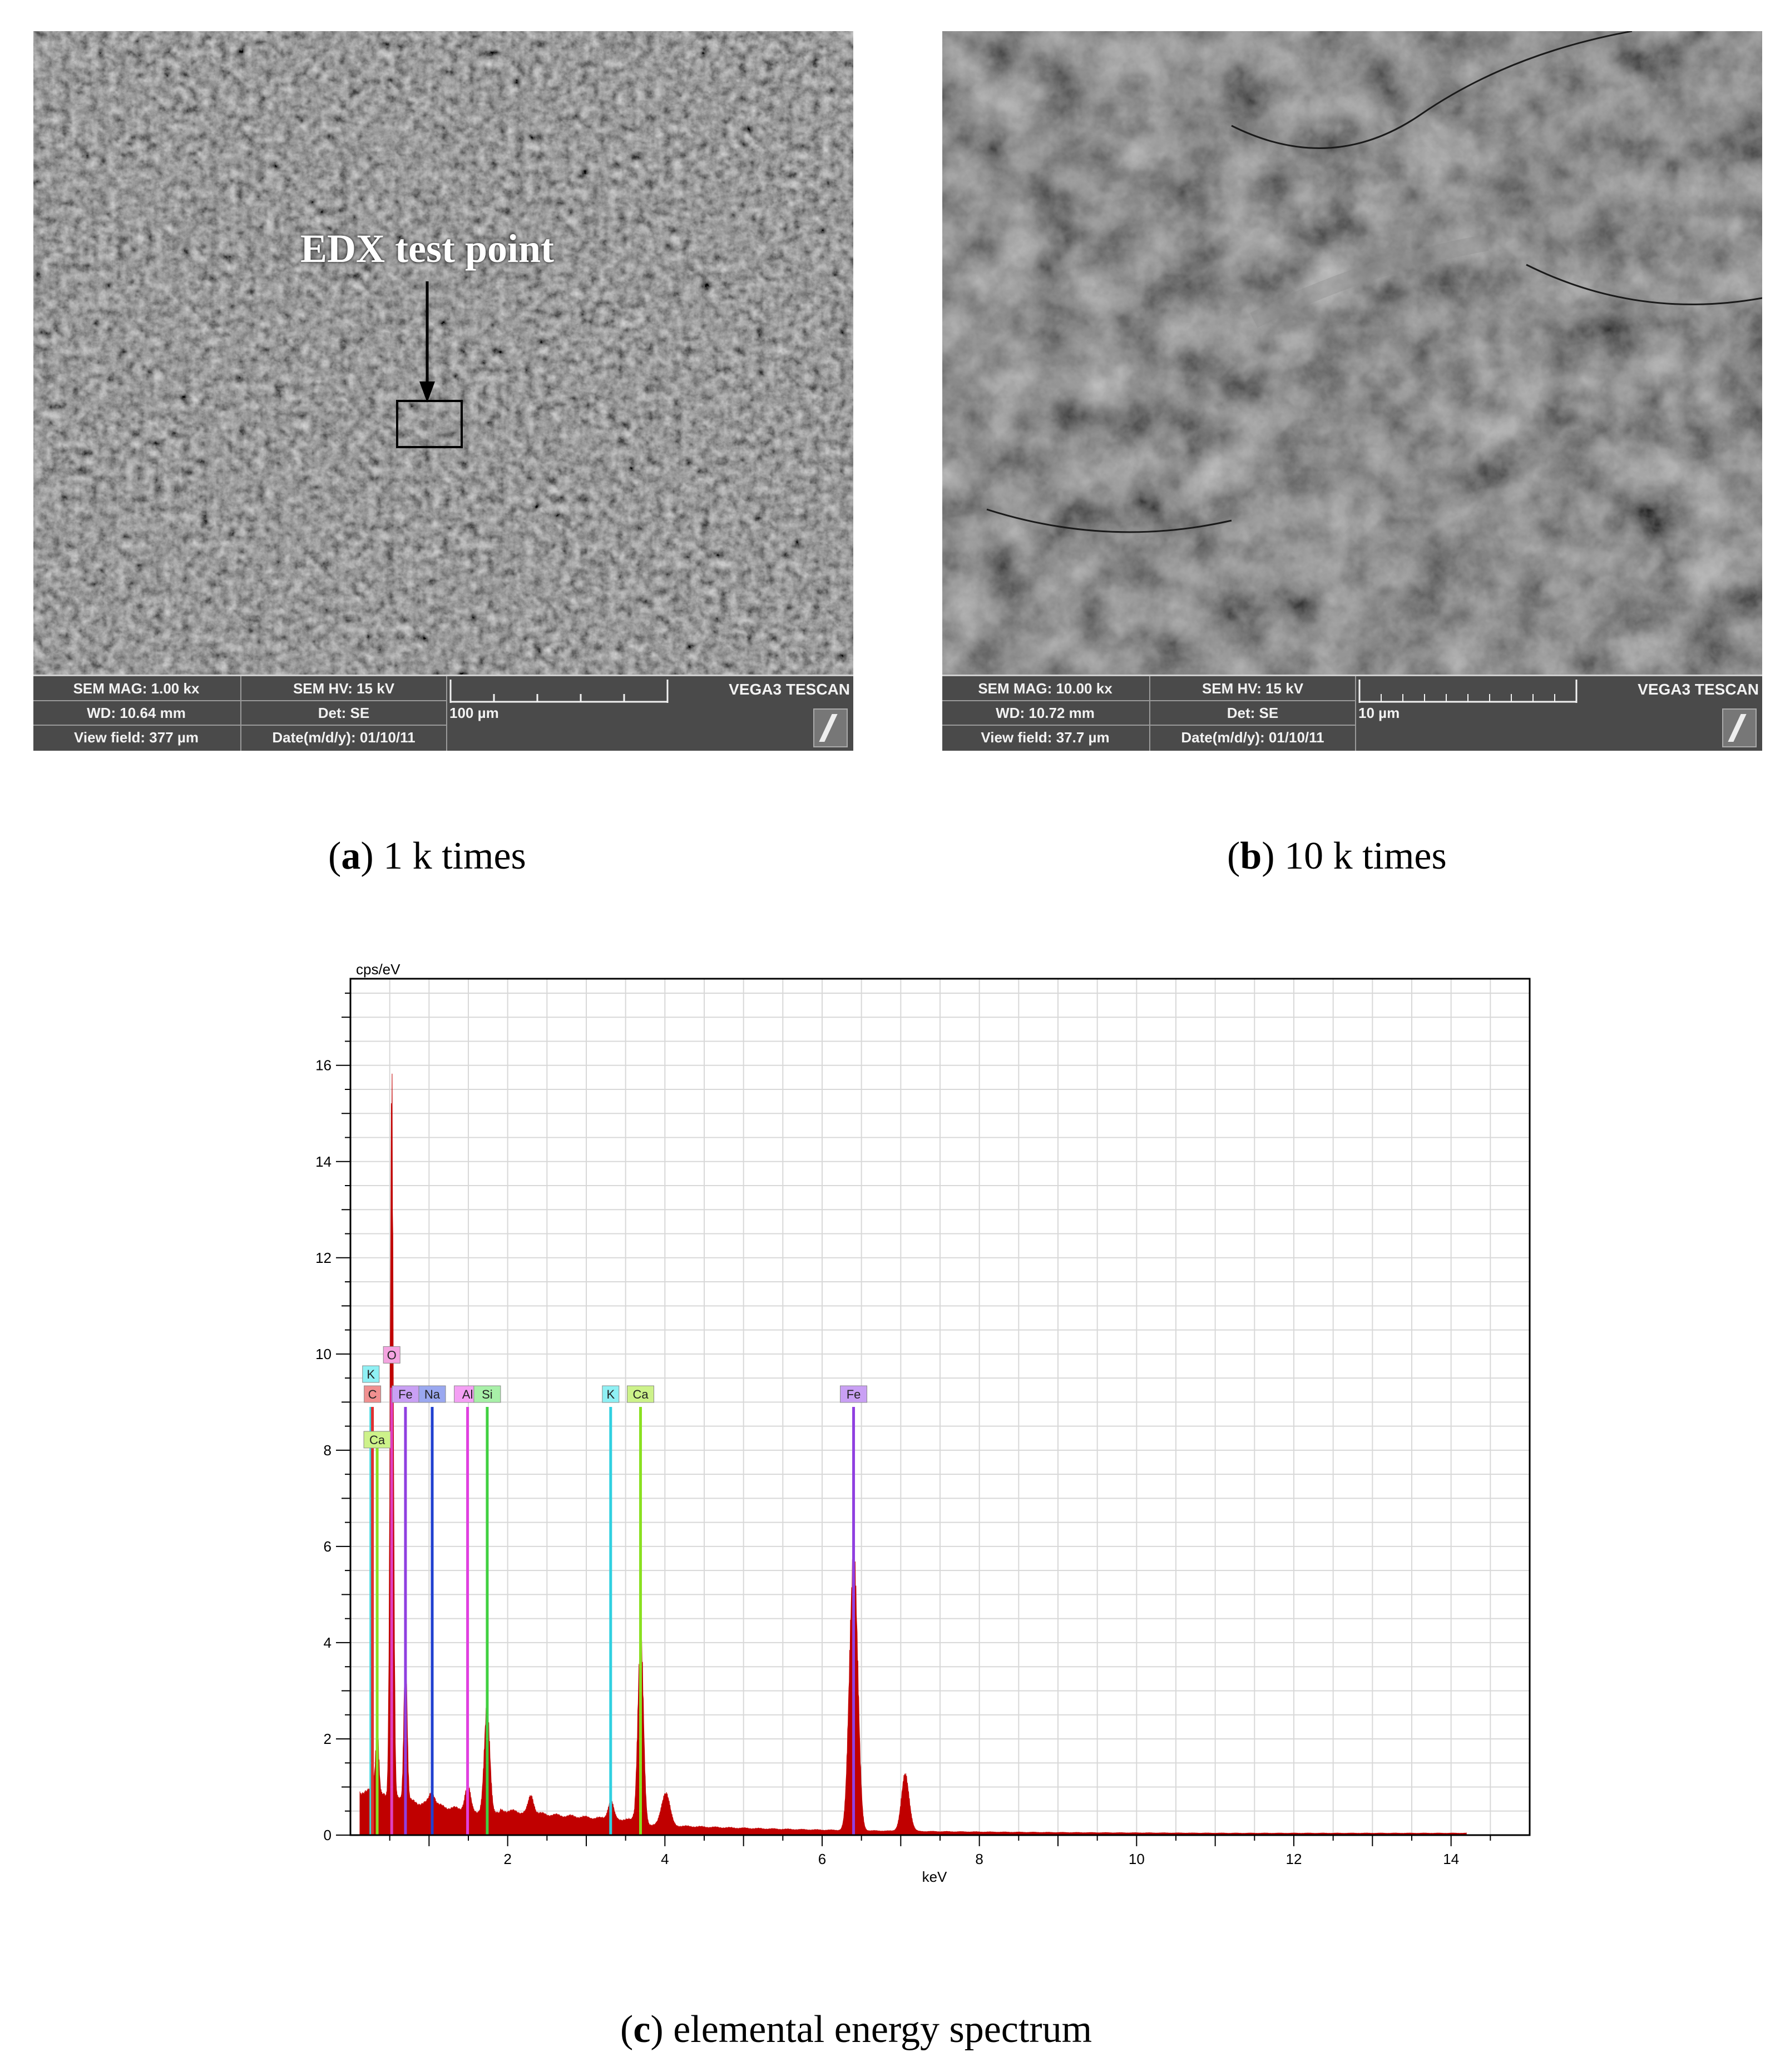  I want to click on element-marker-label: O, so click(392, 1355).